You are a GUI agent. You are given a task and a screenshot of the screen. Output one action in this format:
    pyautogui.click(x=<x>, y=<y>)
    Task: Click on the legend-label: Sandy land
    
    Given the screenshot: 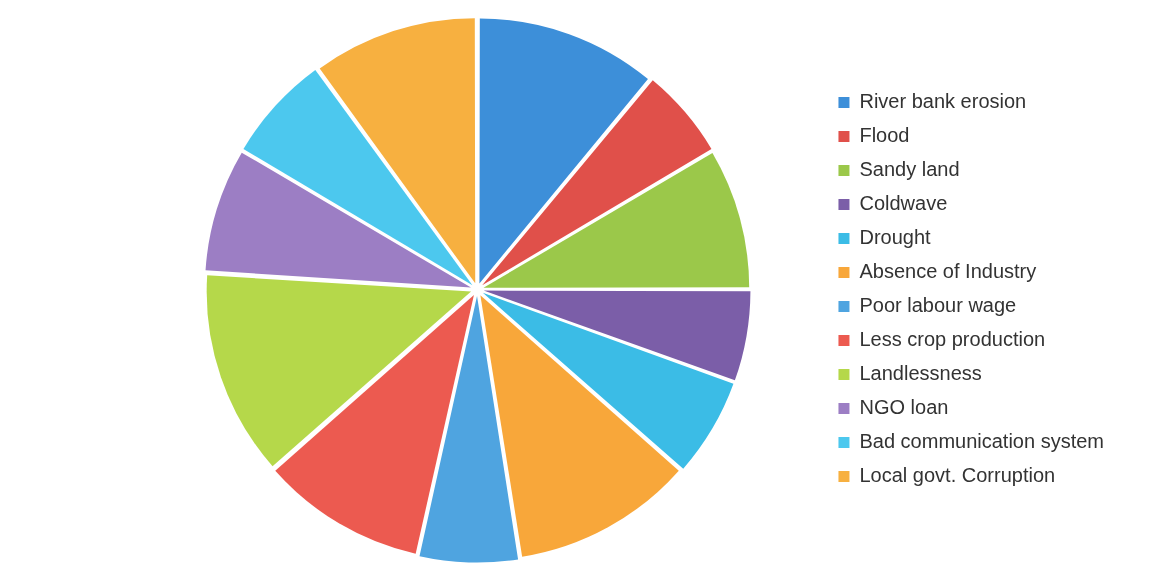 What is the action you would take?
    pyautogui.click(x=909, y=169)
    